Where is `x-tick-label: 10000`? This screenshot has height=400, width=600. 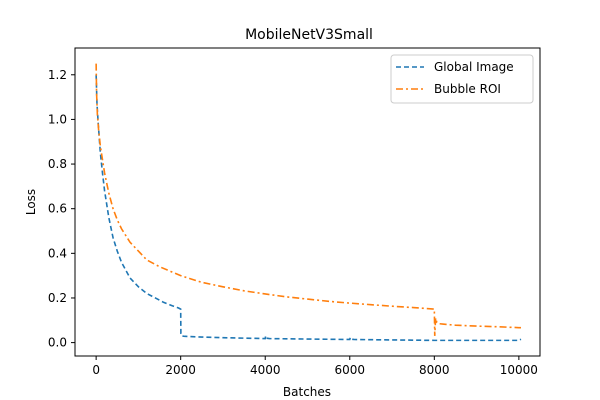 x-tick-label: 10000 is located at coordinates (519, 370).